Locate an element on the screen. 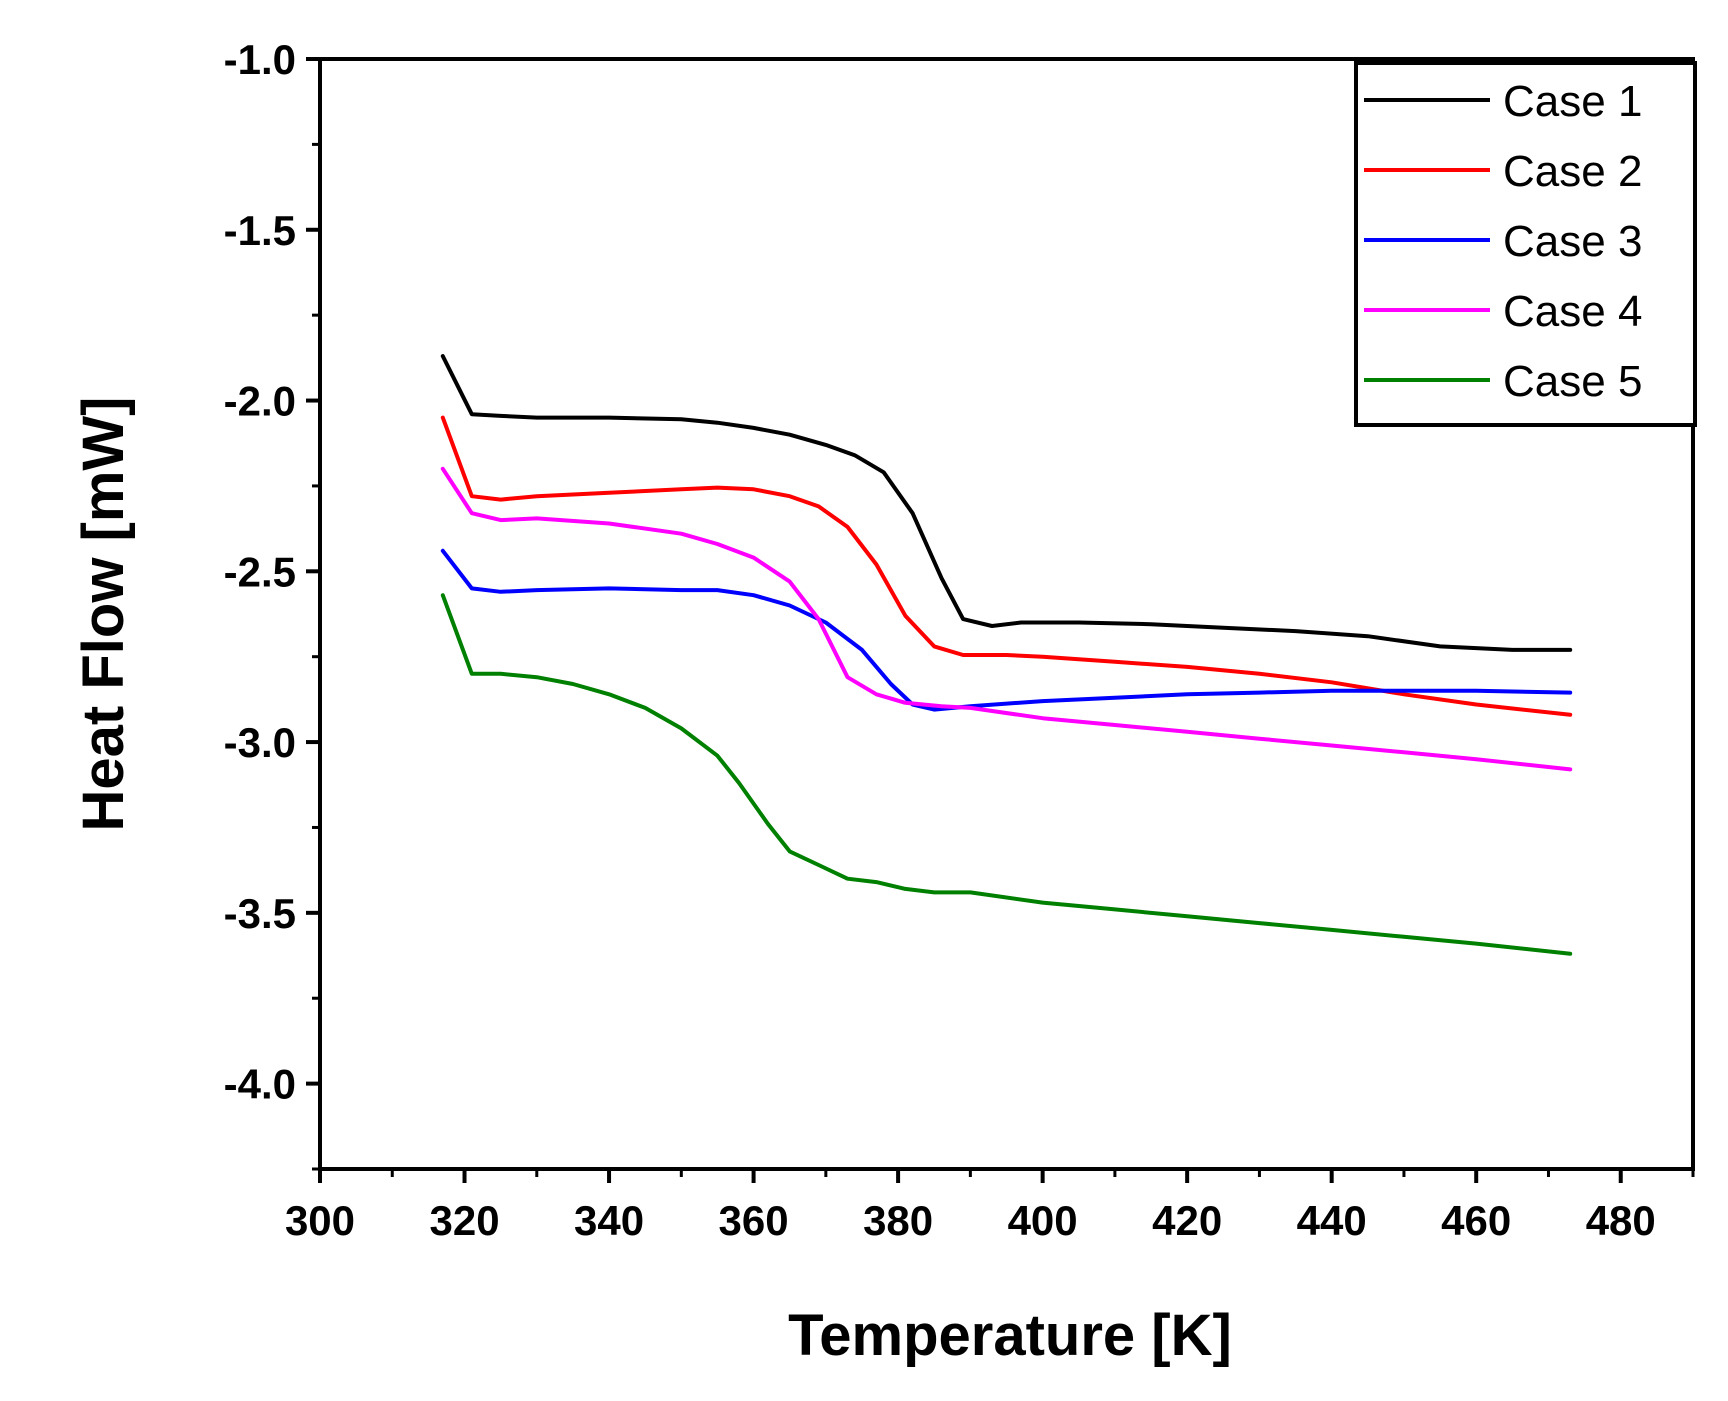  x-tick-label: 440 is located at coordinates (1332, 1220).